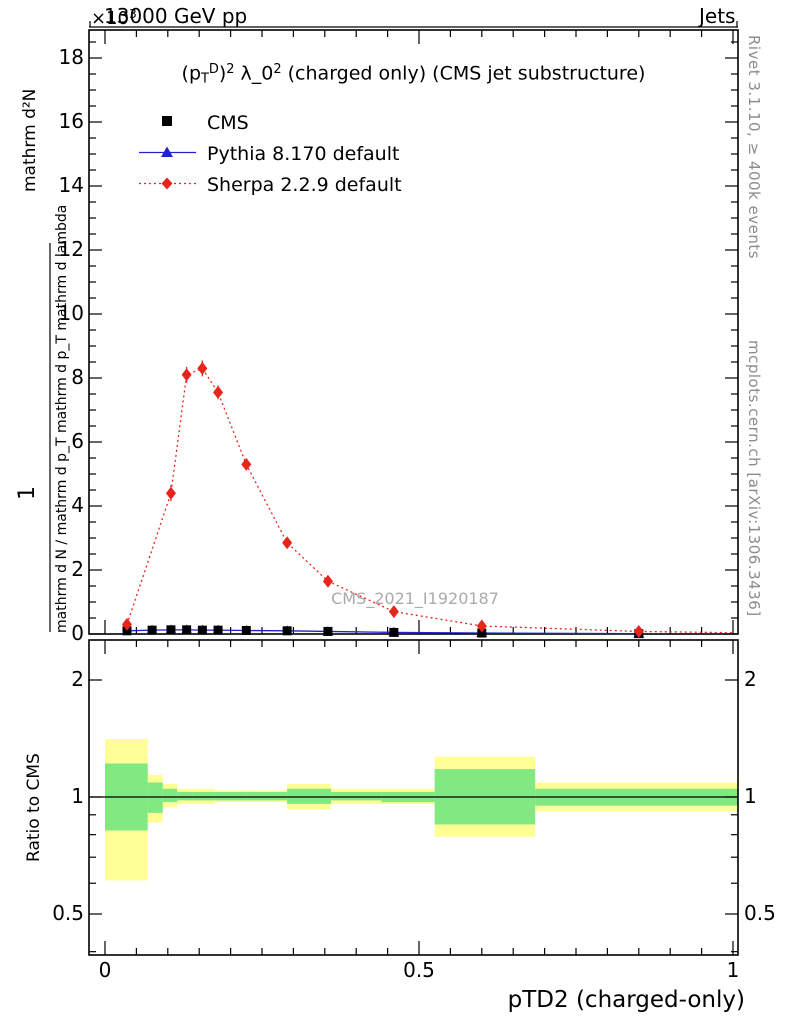  Describe the element at coordinates (77, 569) in the screenshot. I see `main-ytick-label: 2` at that location.